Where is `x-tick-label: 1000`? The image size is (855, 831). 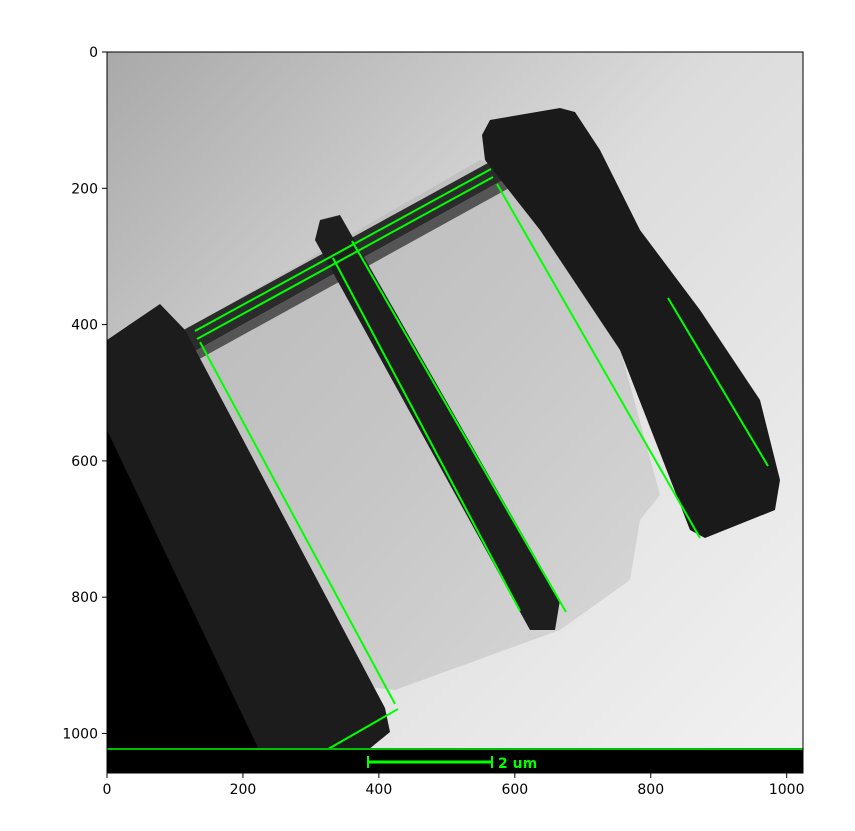
x-tick-label: 1000 is located at coordinates (787, 790).